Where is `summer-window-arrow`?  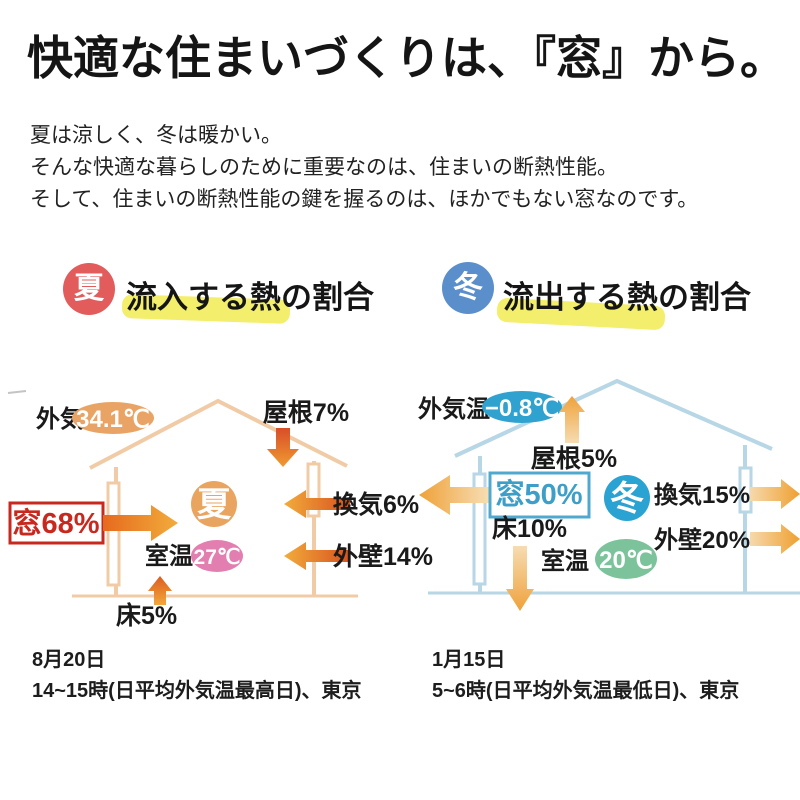
summer-window-arrow is located at coordinates (140, 523).